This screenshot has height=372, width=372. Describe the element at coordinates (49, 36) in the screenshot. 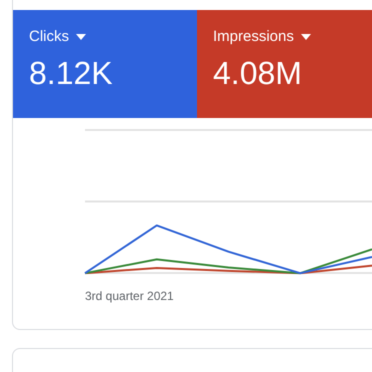

I see `text: Clicks` at that location.